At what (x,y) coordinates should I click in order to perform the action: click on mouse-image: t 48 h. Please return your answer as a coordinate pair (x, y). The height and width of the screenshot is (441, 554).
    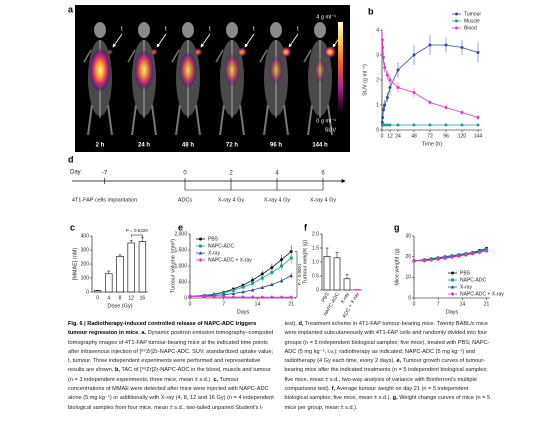
    Looking at the image, I should click on (191, 85).